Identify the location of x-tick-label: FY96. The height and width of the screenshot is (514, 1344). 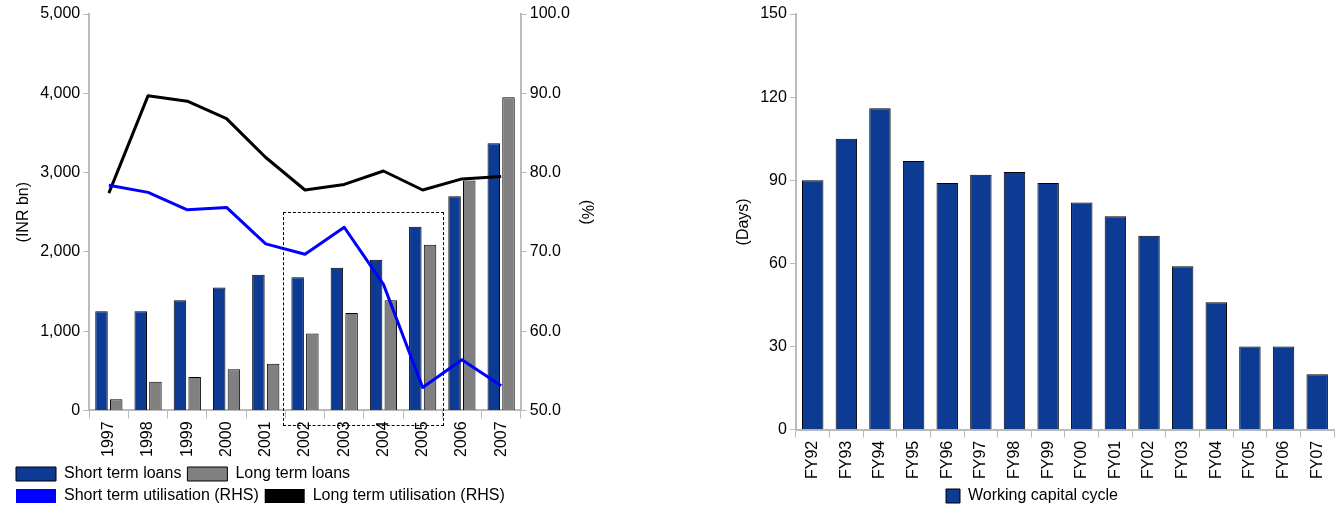
(946, 460).